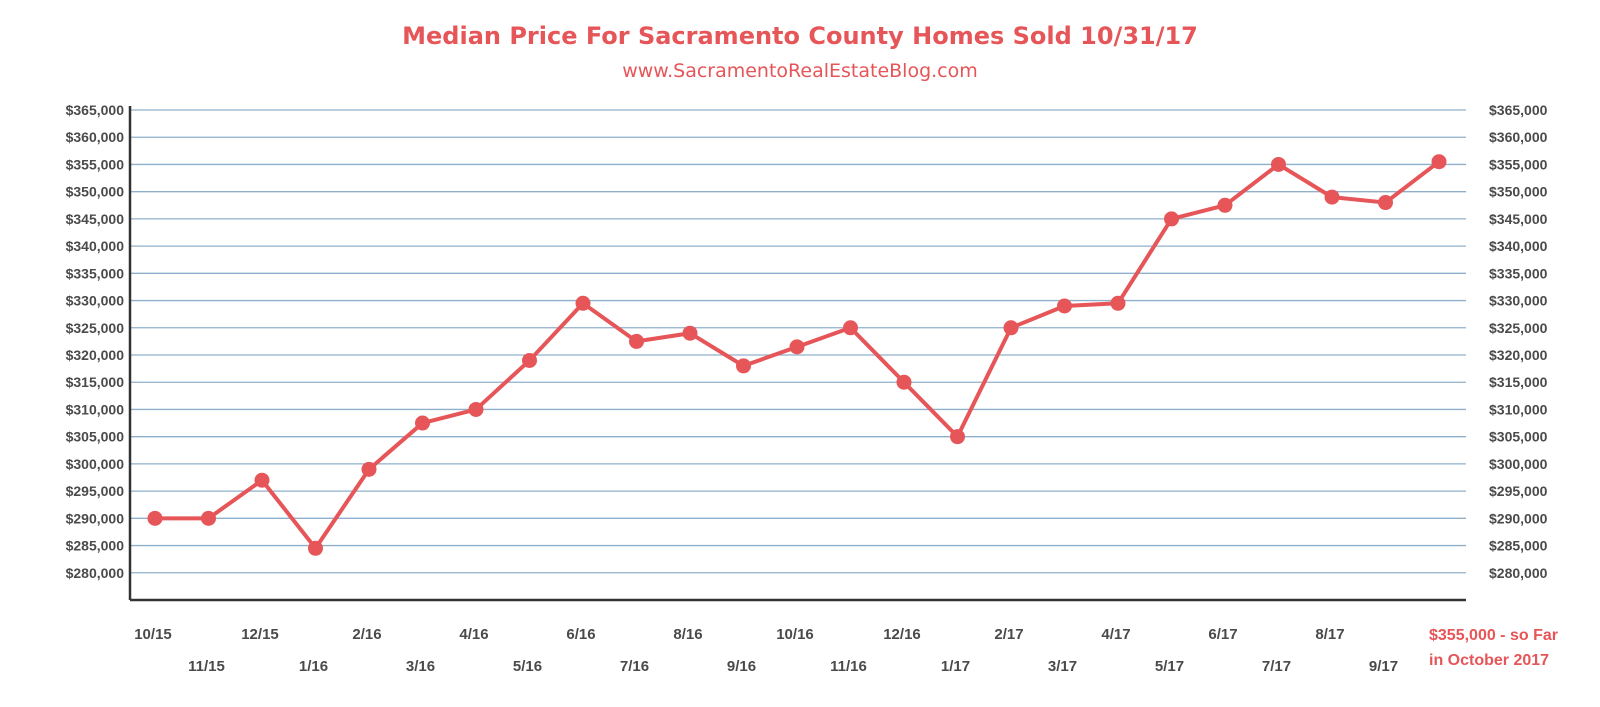 Image resolution: width=1600 pixels, height=707 pixels. Describe the element at coordinates (95, 137) in the screenshot. I see `y-tick-label: $360,000` at that location.